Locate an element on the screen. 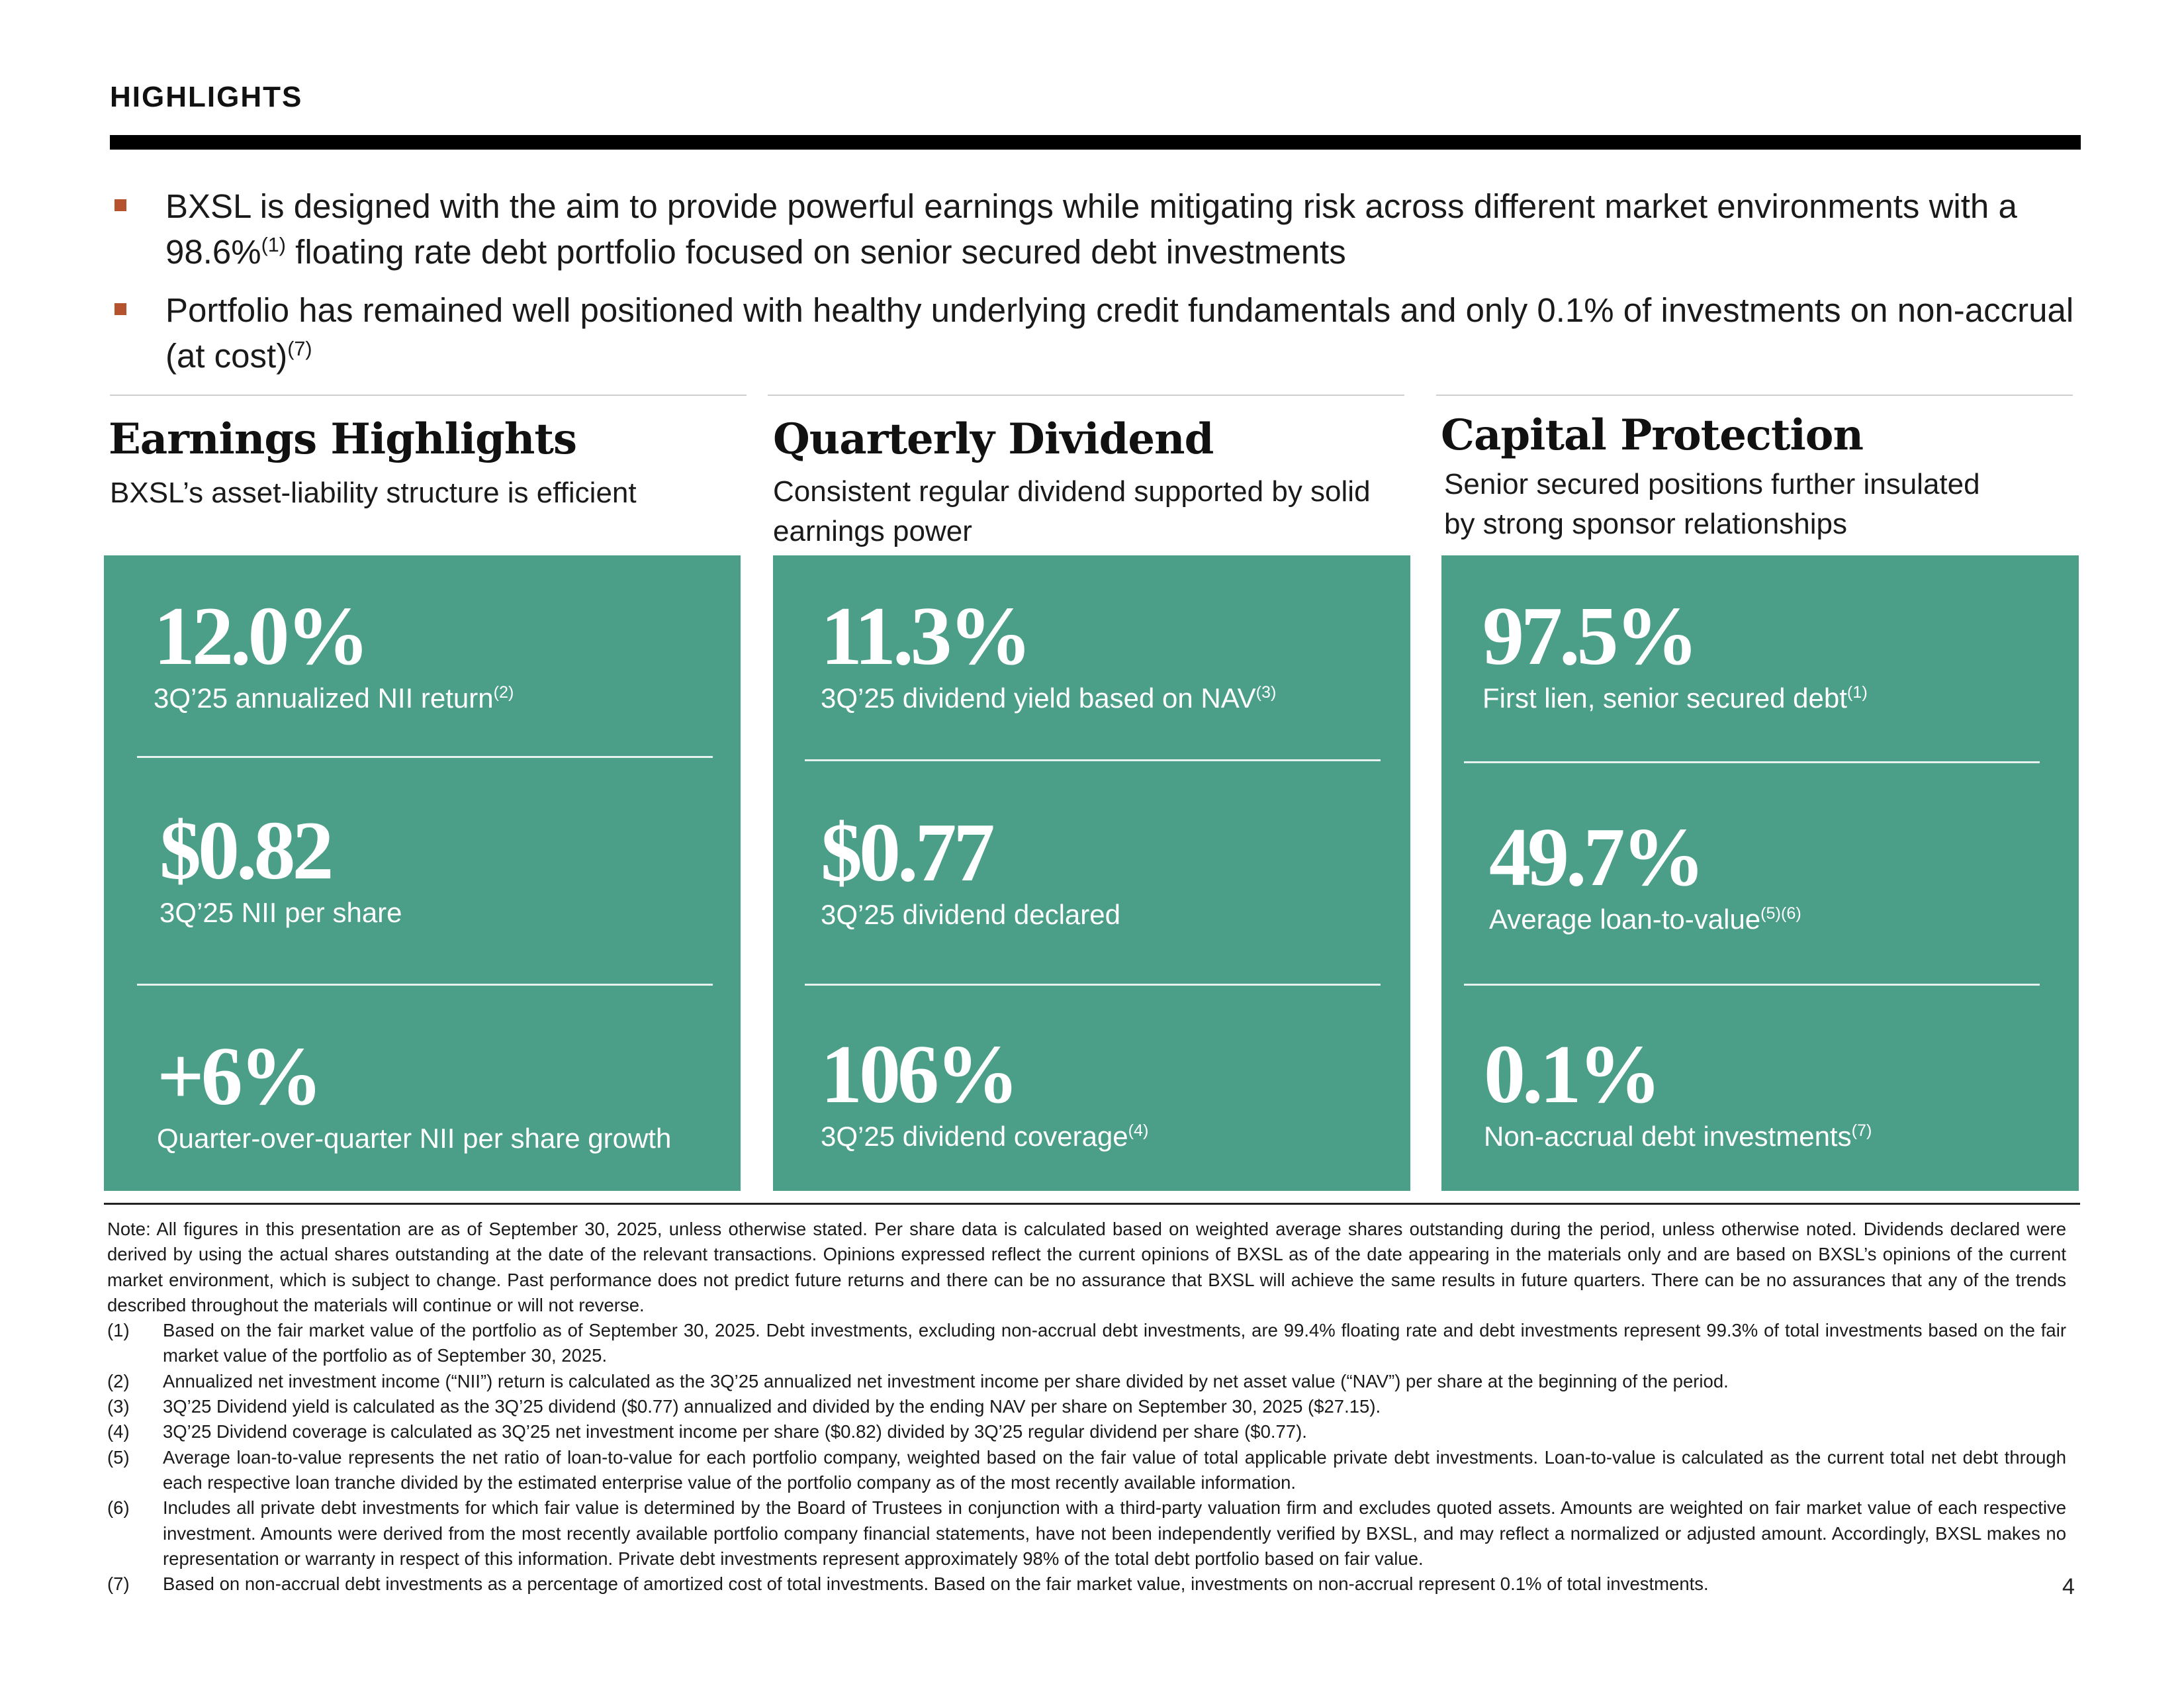  kpi-non-accrual: 0.1% Non-accrual debt investments(7) is located at coordinates (1678, 1092).